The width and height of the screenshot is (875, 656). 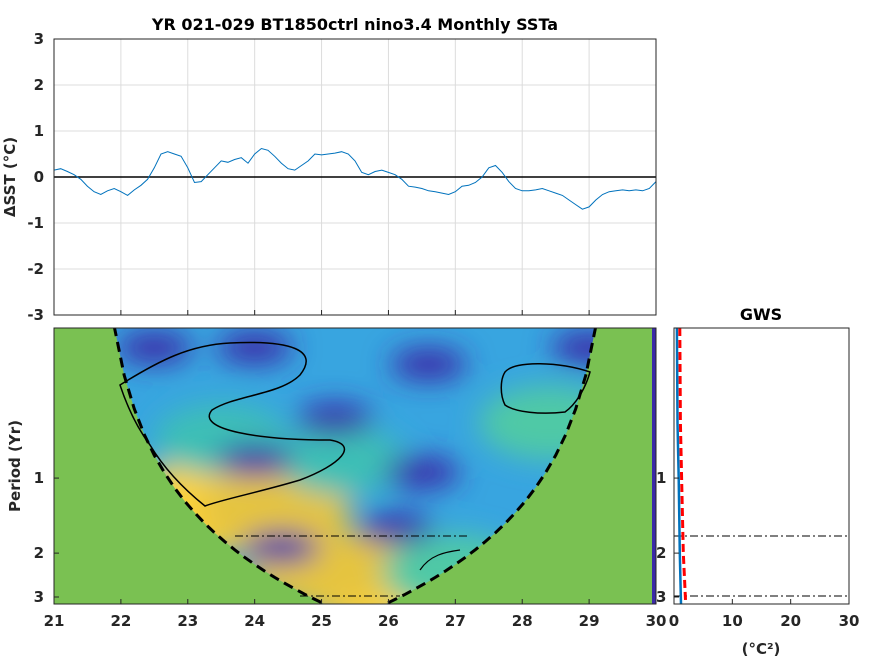 I want to click on gws-panel: 0 10 20 30 1 2 3 GWS (°C²), so click(x=757, y=480).